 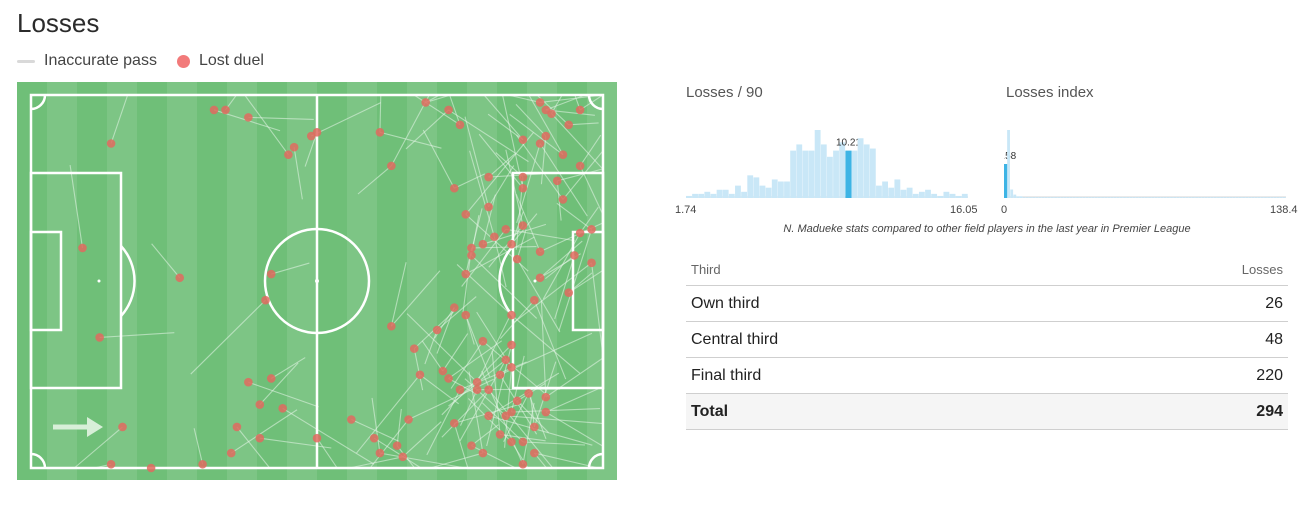 I want to click on left-penalty-arc, so click(x=128, y=281).